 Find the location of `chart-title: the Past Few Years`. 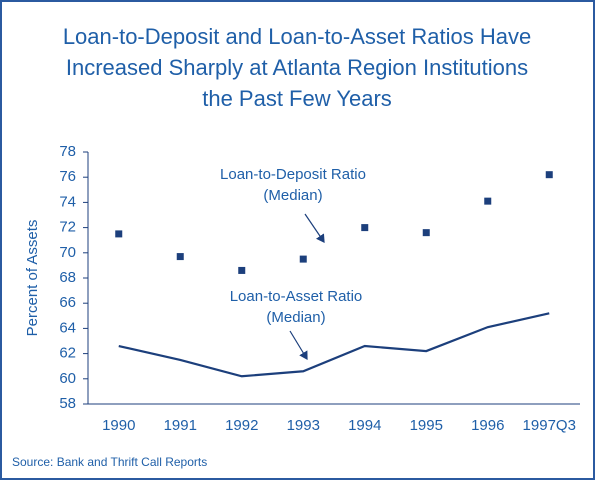

chart-title: the Past Few Years is located at coordinates (297, 98).